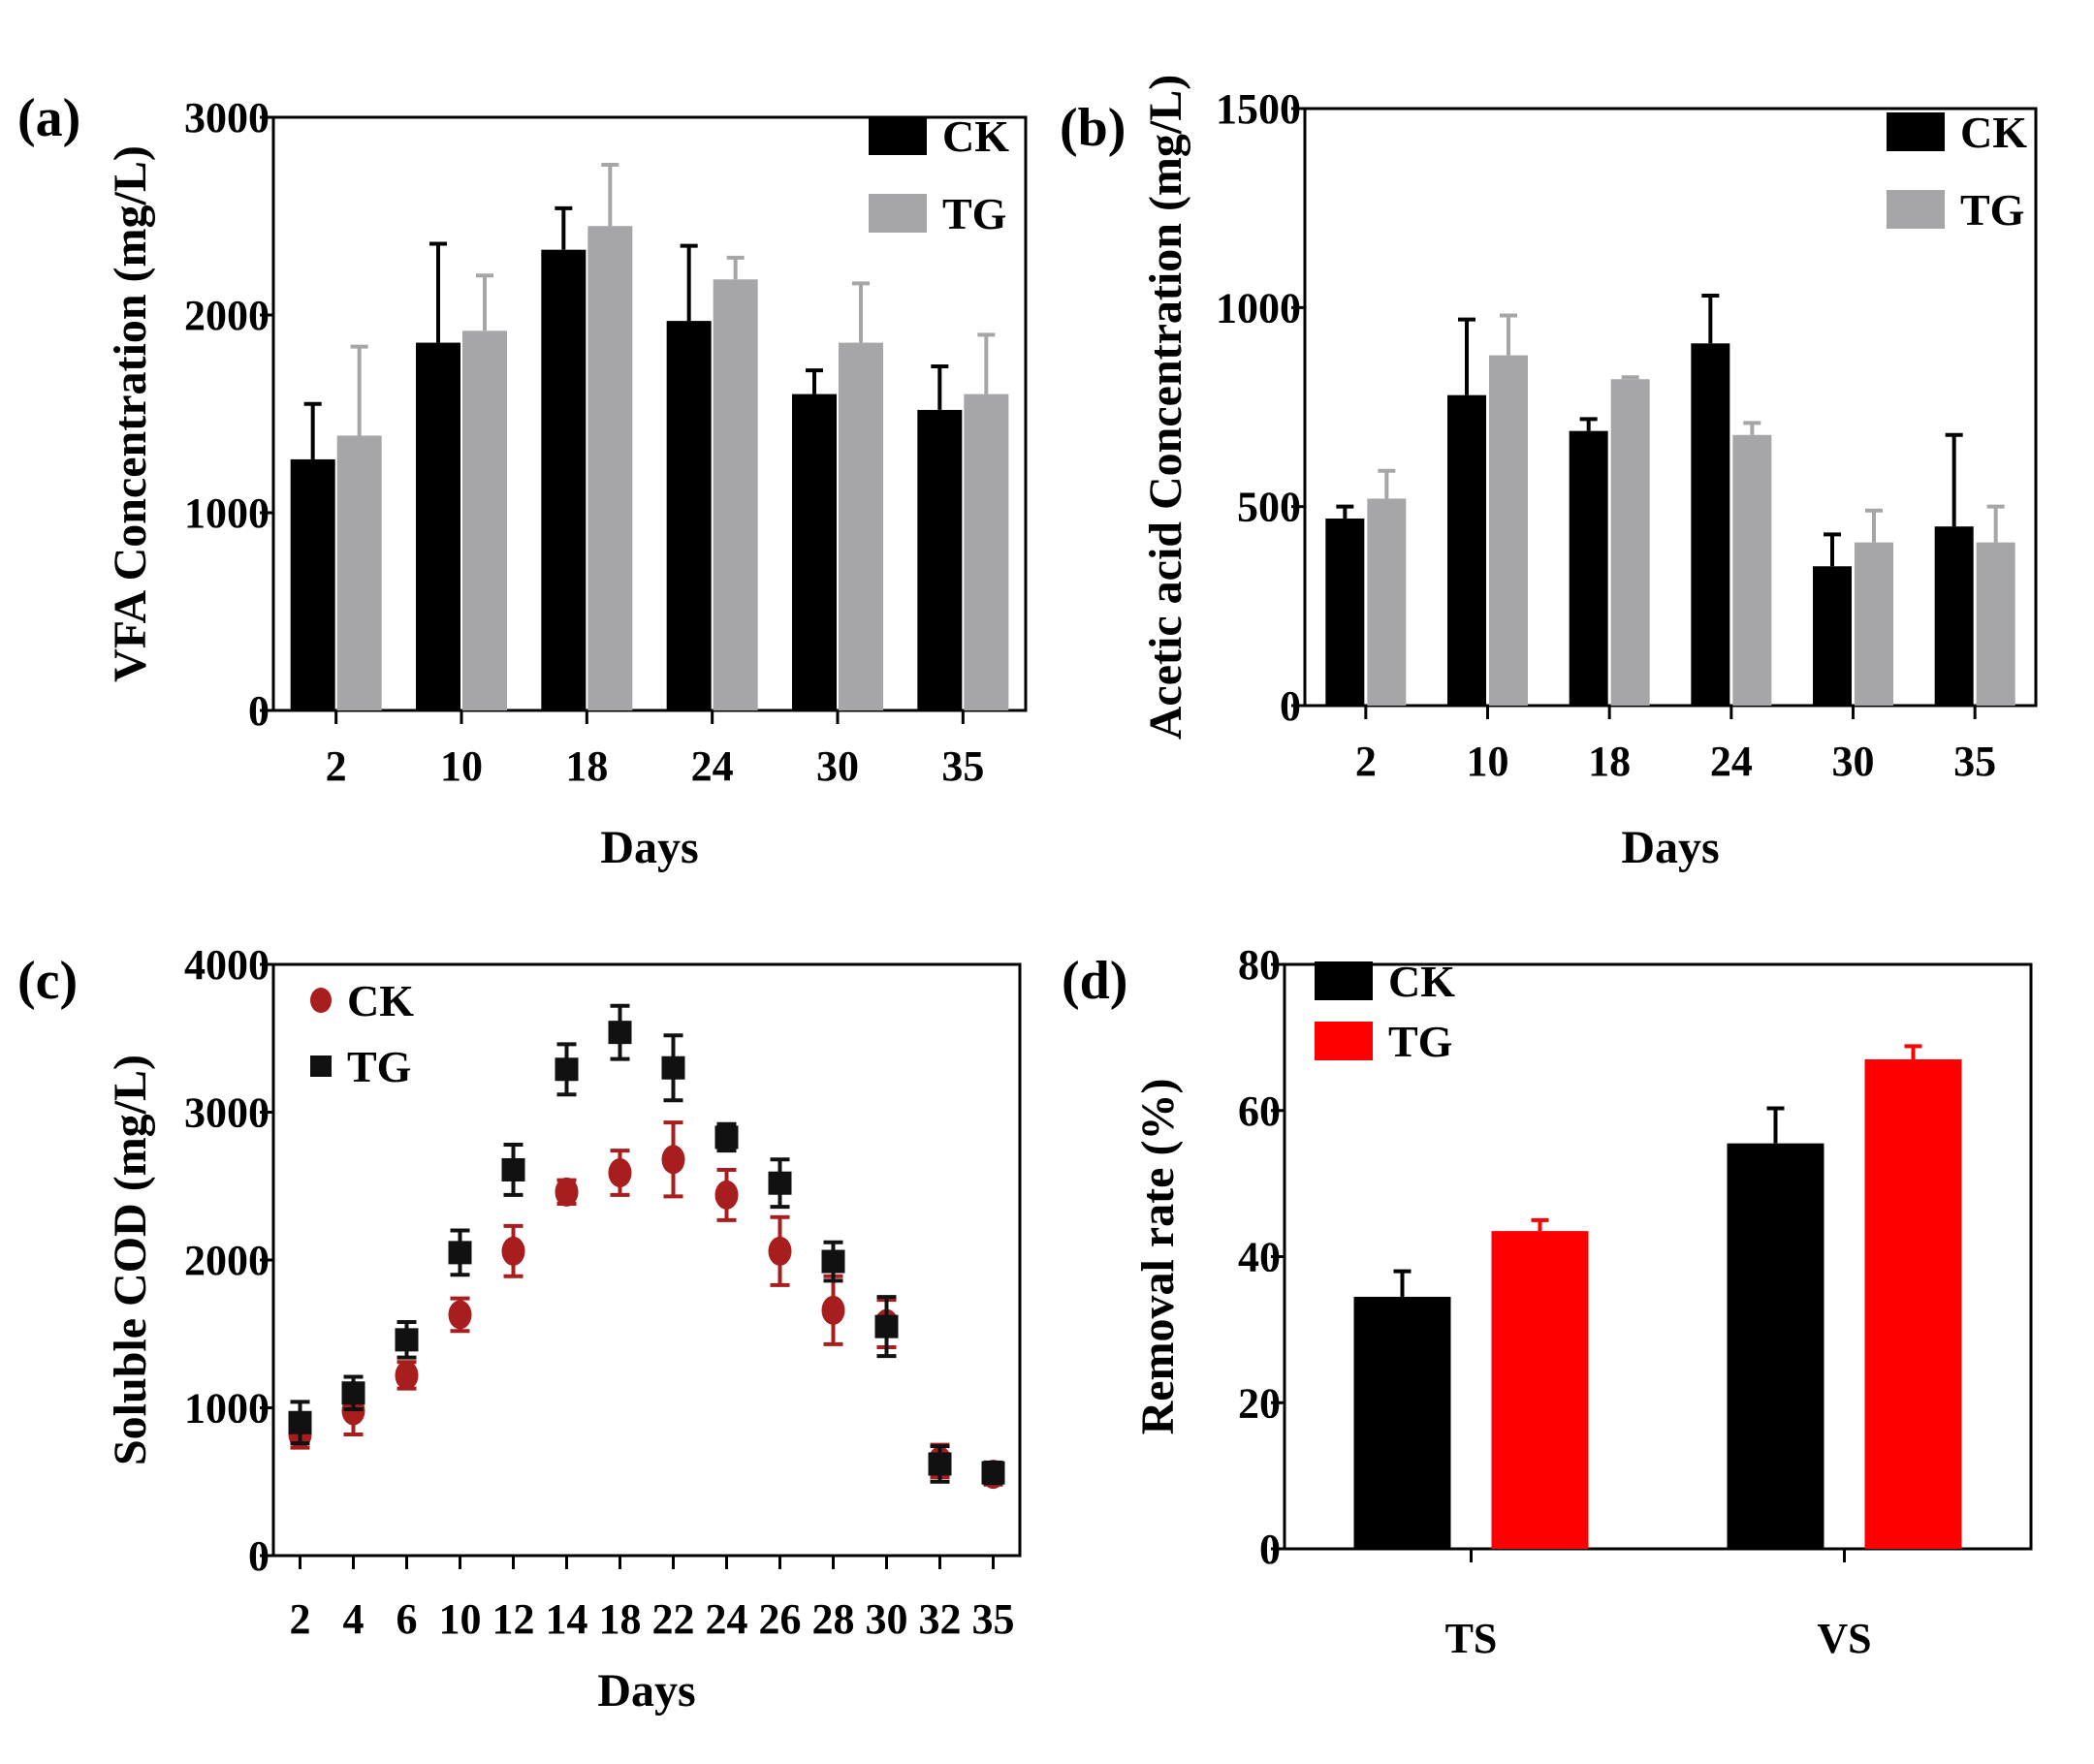 This screenshot has width=2094, height=1764. Describe the element at coordinates (1471, 1639) in the screenshot. I see `x-tick-label: TS` at that location.